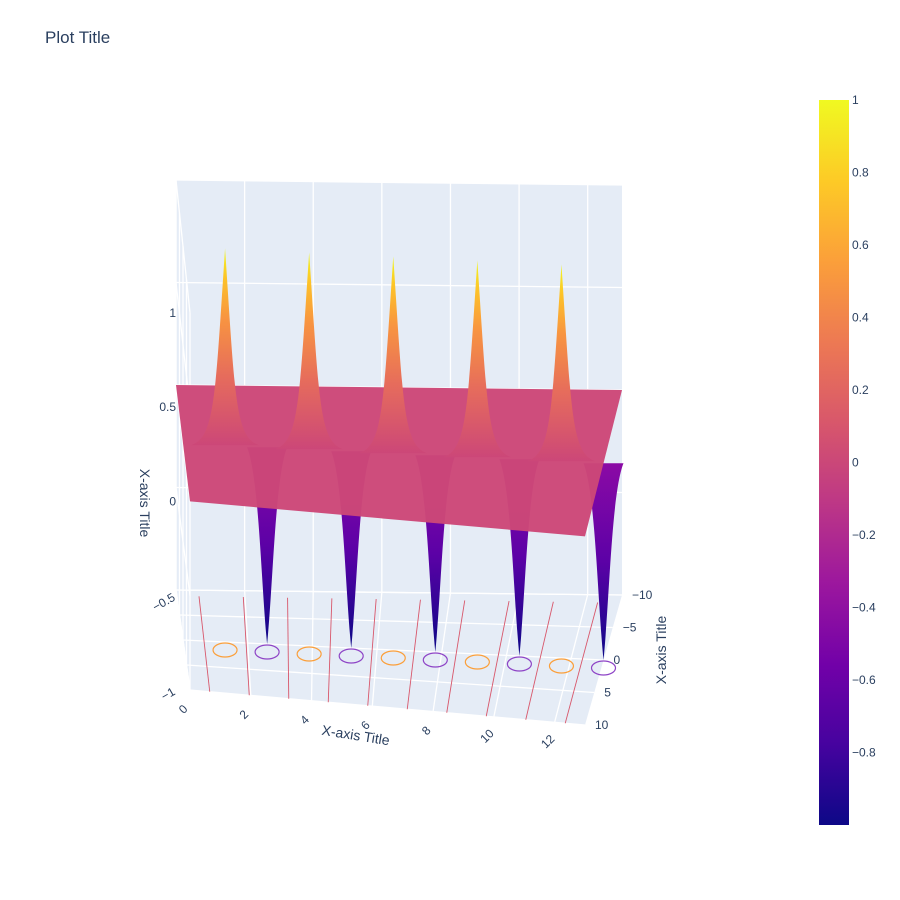 Image resolution: width=900 pixels, height=900 pixels. What do you see at coordinates (603, 561) in the screenshot?
I see `trough` at bounding box center [603, 561].